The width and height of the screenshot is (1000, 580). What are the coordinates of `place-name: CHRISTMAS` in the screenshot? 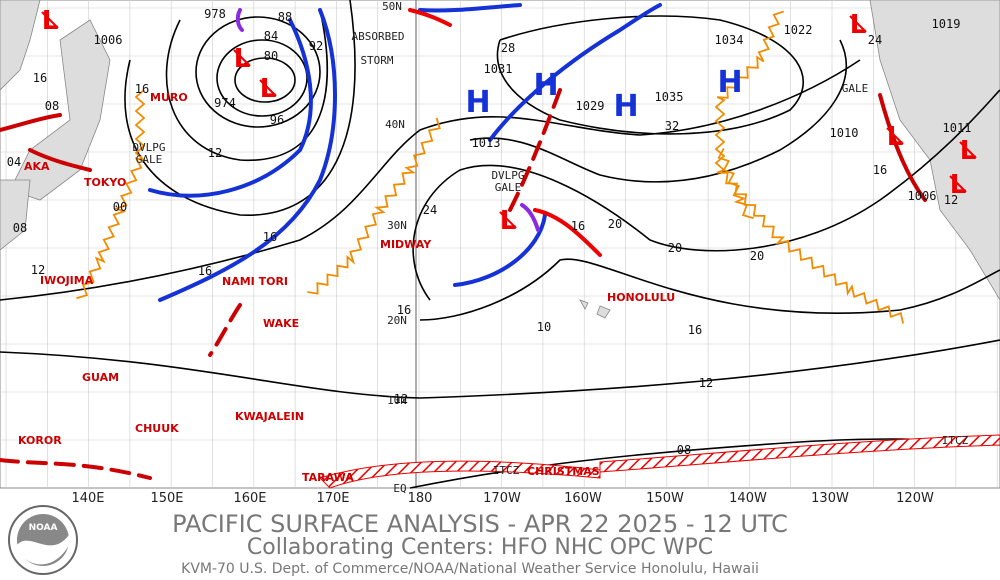 It's located at (563, 471).